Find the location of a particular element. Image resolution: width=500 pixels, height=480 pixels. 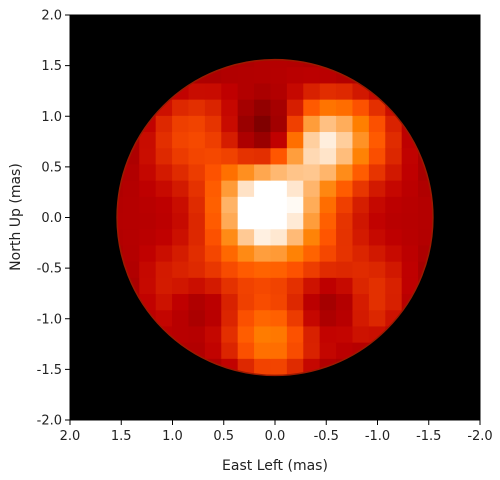

x-tick-label: 0.0 is located at coordinates (275, 436).